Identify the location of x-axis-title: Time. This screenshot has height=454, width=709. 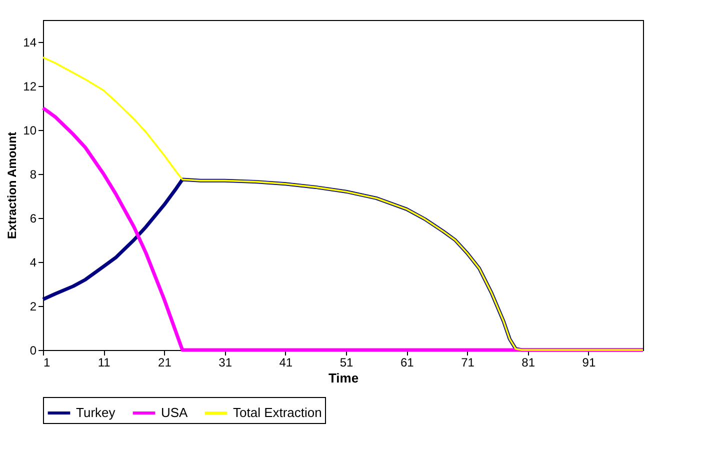
(343, 378).